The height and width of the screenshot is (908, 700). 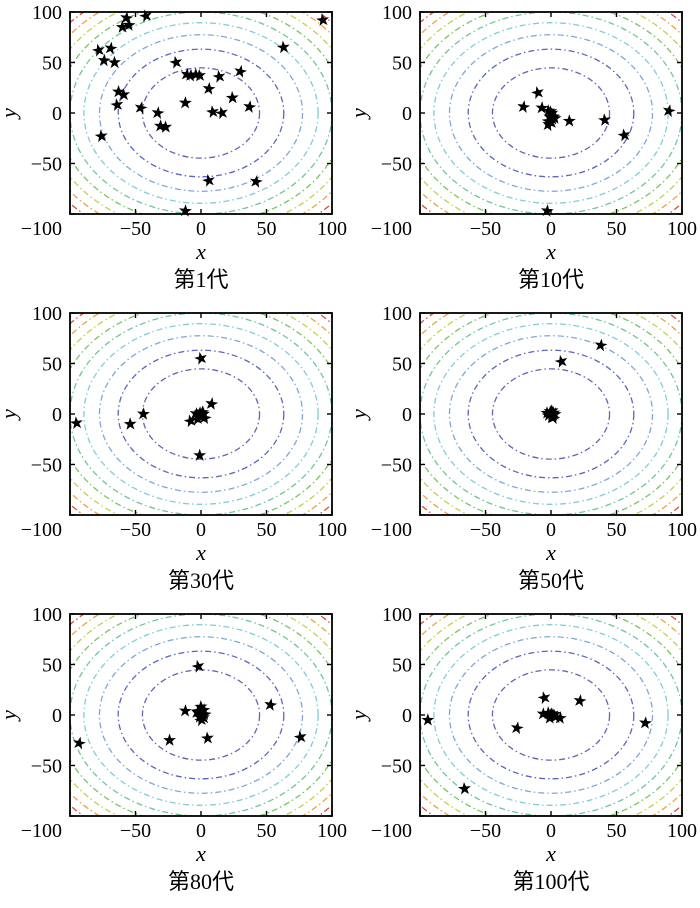 I want to click on subplot-caption: 第80代, so click(x=201, y=881).